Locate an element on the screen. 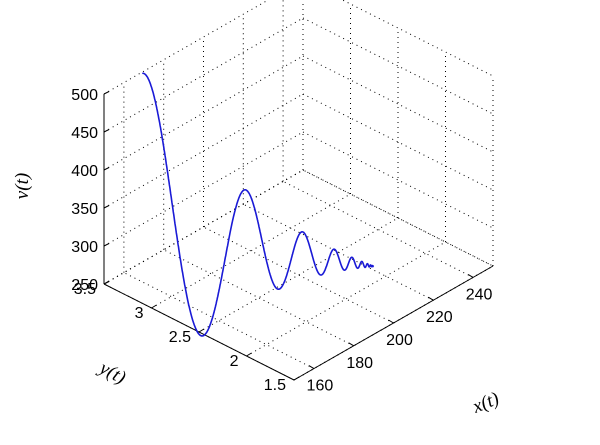 Image resolution: width=600 pixels, height=445 pixels. y-tick-label: 2 is located at coordinates (234, 361).